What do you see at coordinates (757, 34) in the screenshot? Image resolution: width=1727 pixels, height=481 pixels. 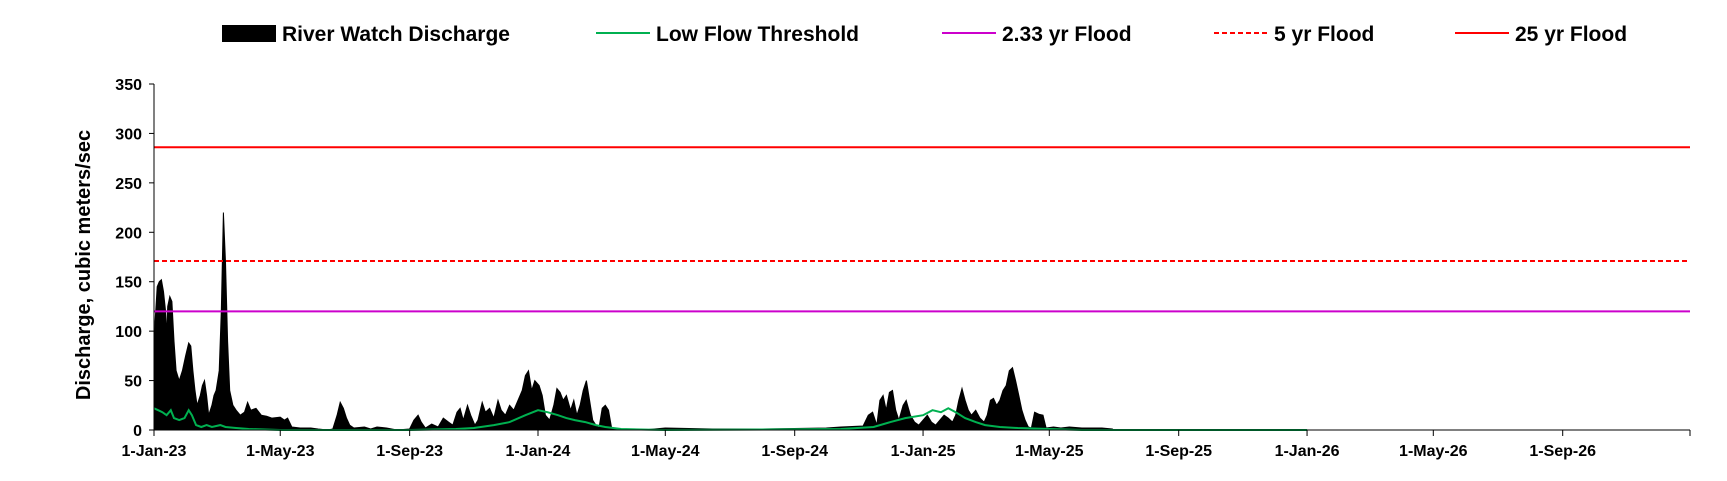 I see `legend-label-low-flow: Low Flow Threshold` at bounding box center [757, 34].